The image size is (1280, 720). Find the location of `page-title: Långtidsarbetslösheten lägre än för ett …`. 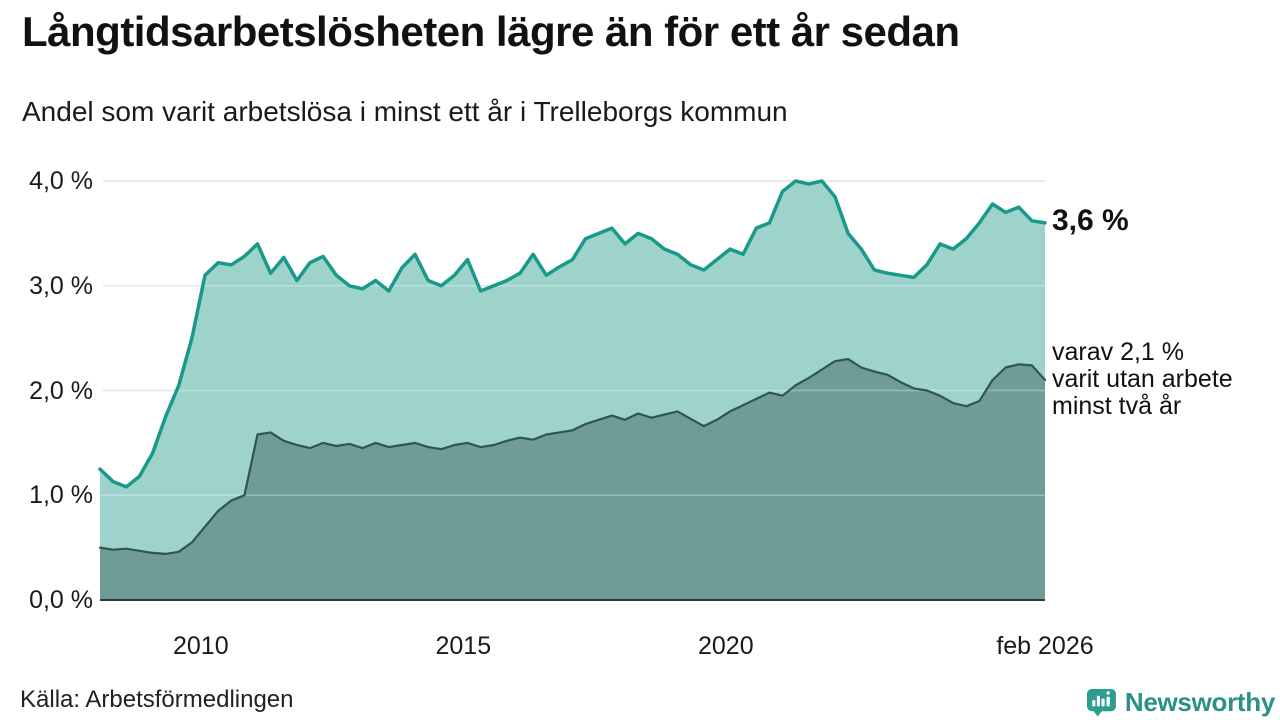

page-title: Långtidsarbetslösheten lägre än för ett … is located at coordinates (491, 31).